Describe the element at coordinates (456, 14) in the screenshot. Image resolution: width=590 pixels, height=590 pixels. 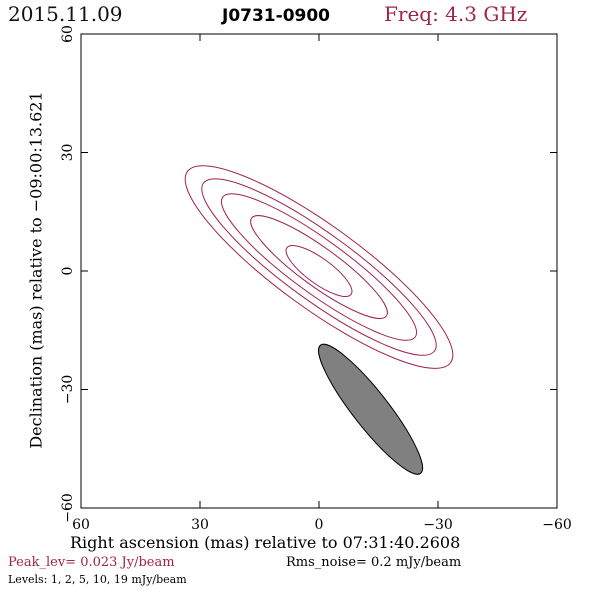
I see `frequency-label: Freq: 4.3 GHz` at that location.